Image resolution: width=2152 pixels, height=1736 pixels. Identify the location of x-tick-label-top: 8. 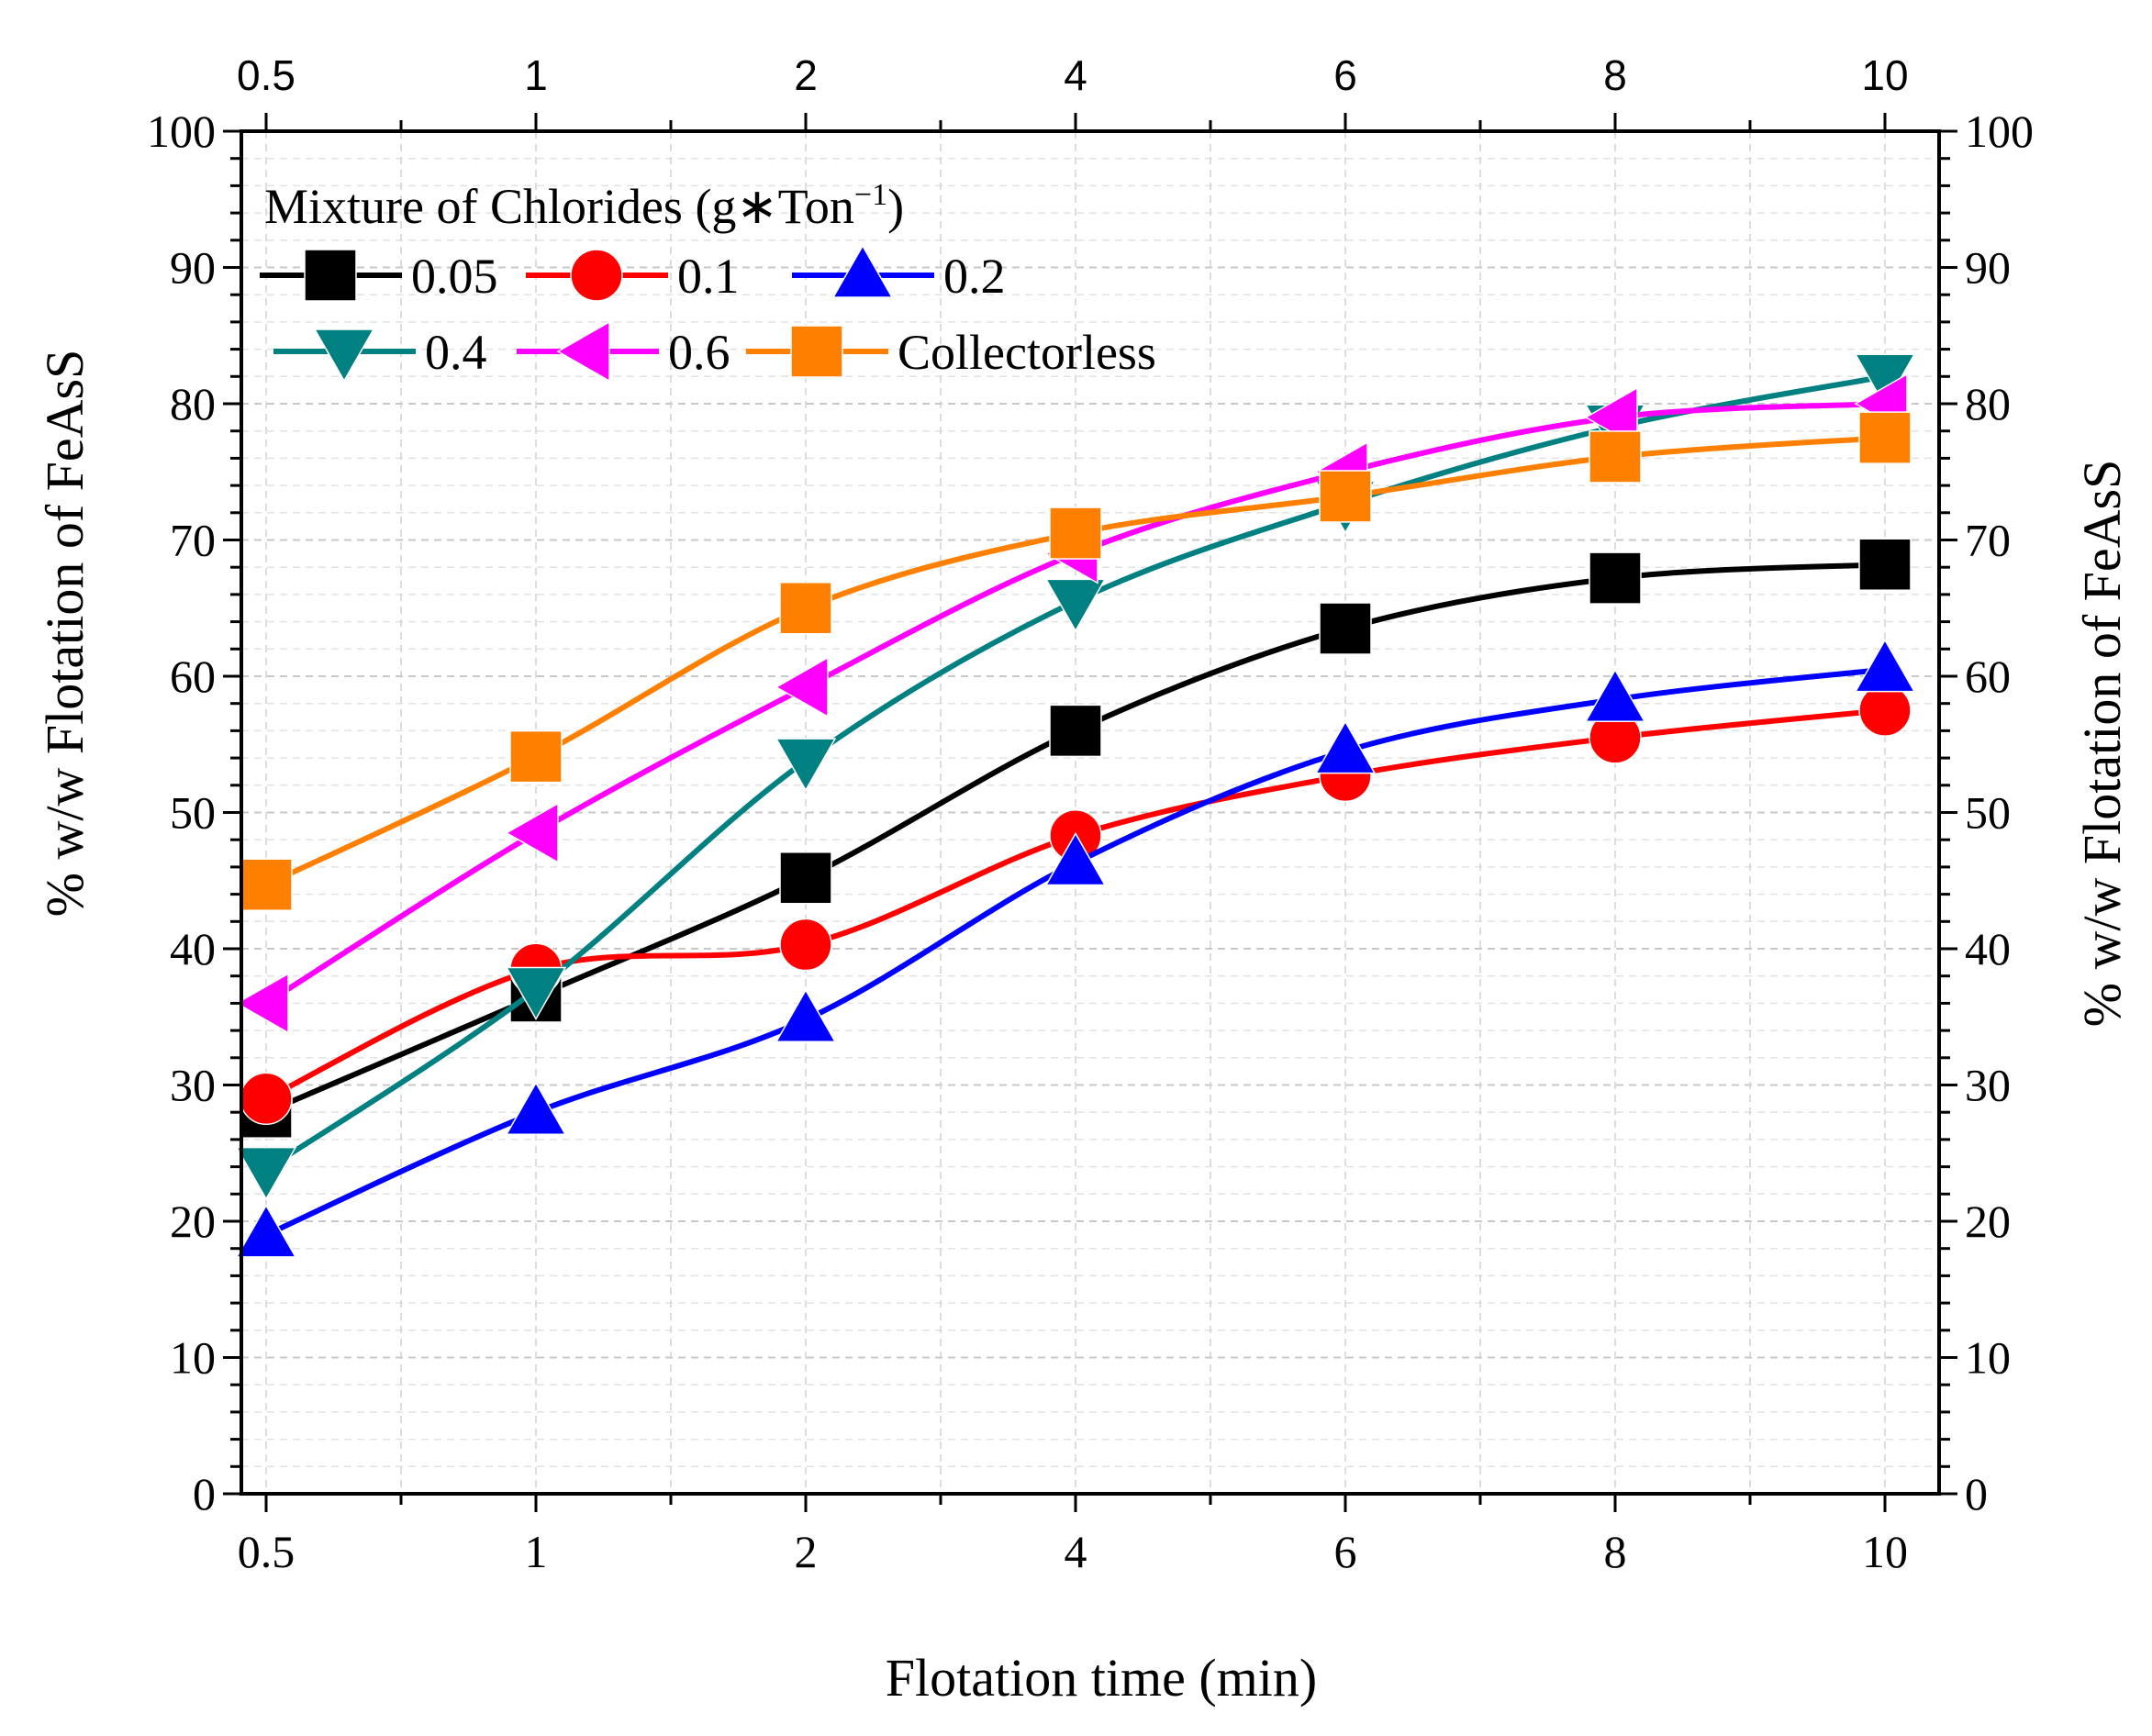
(1615, 75).